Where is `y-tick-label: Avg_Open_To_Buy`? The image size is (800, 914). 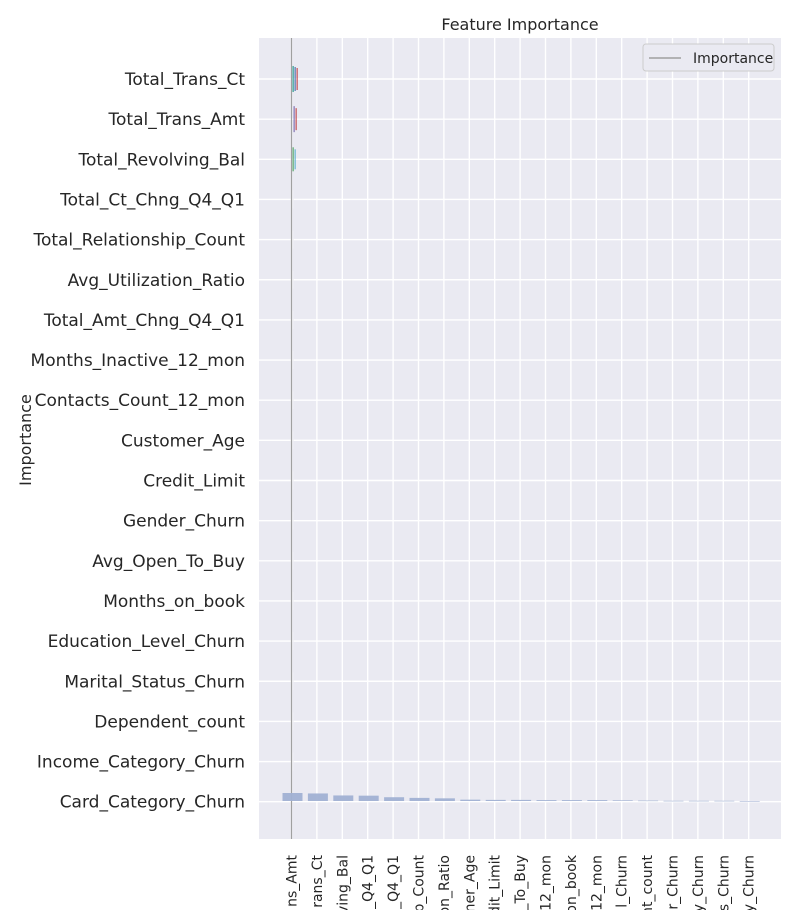
y-tick-label: Avg_Open_To_Buy is located at coordinates (168, 562).